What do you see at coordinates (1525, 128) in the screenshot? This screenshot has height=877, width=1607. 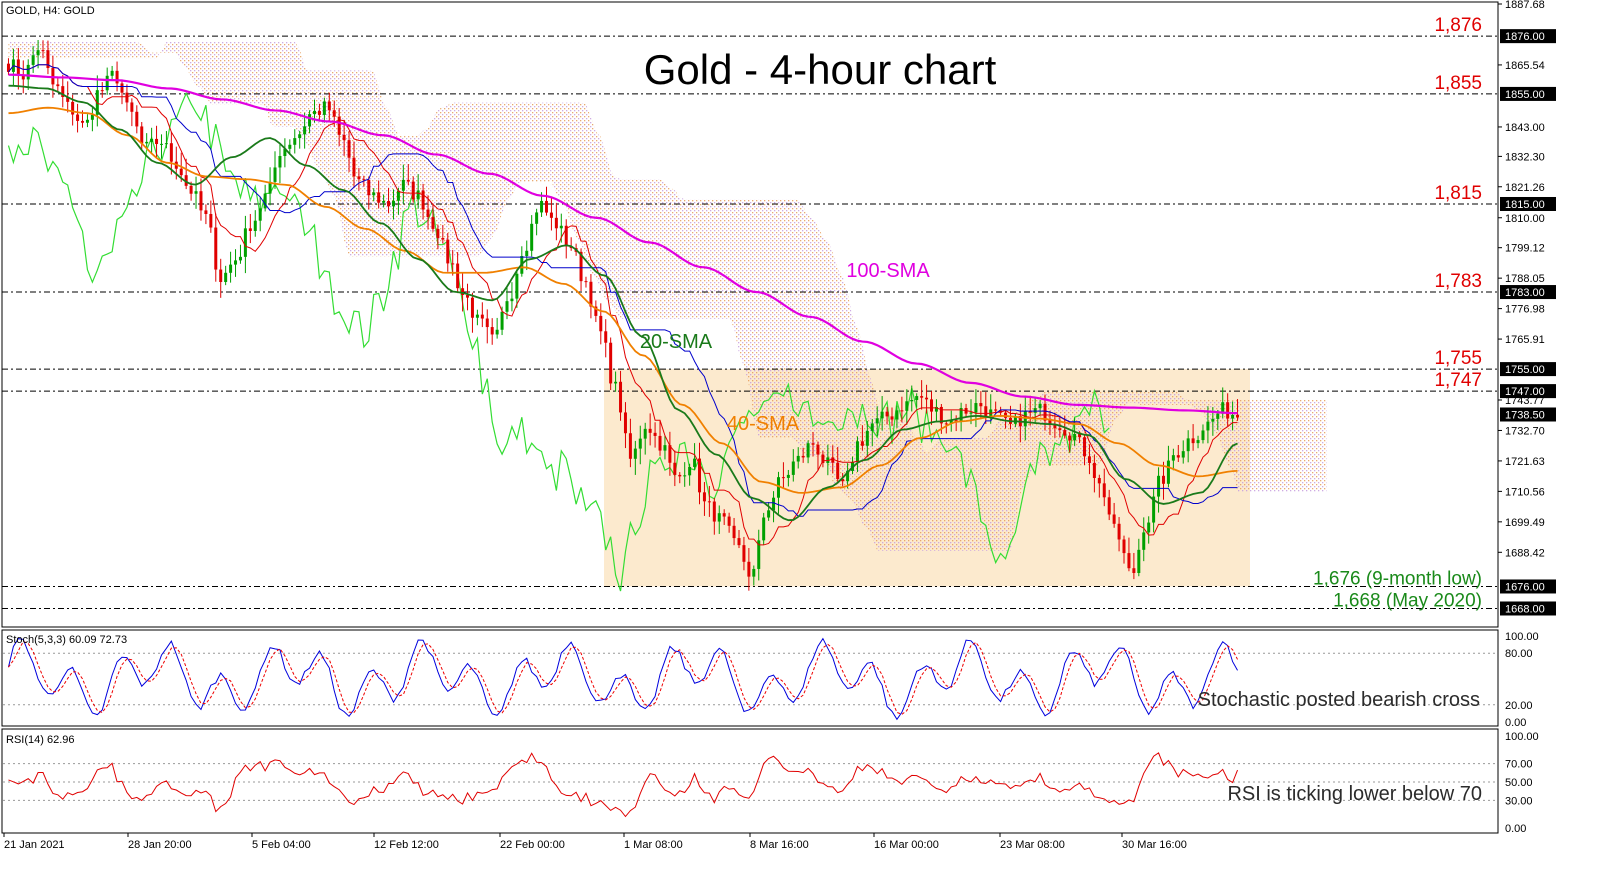 I see `price-tick-label-2: 1843.00` at bounding box center [1525, 128].